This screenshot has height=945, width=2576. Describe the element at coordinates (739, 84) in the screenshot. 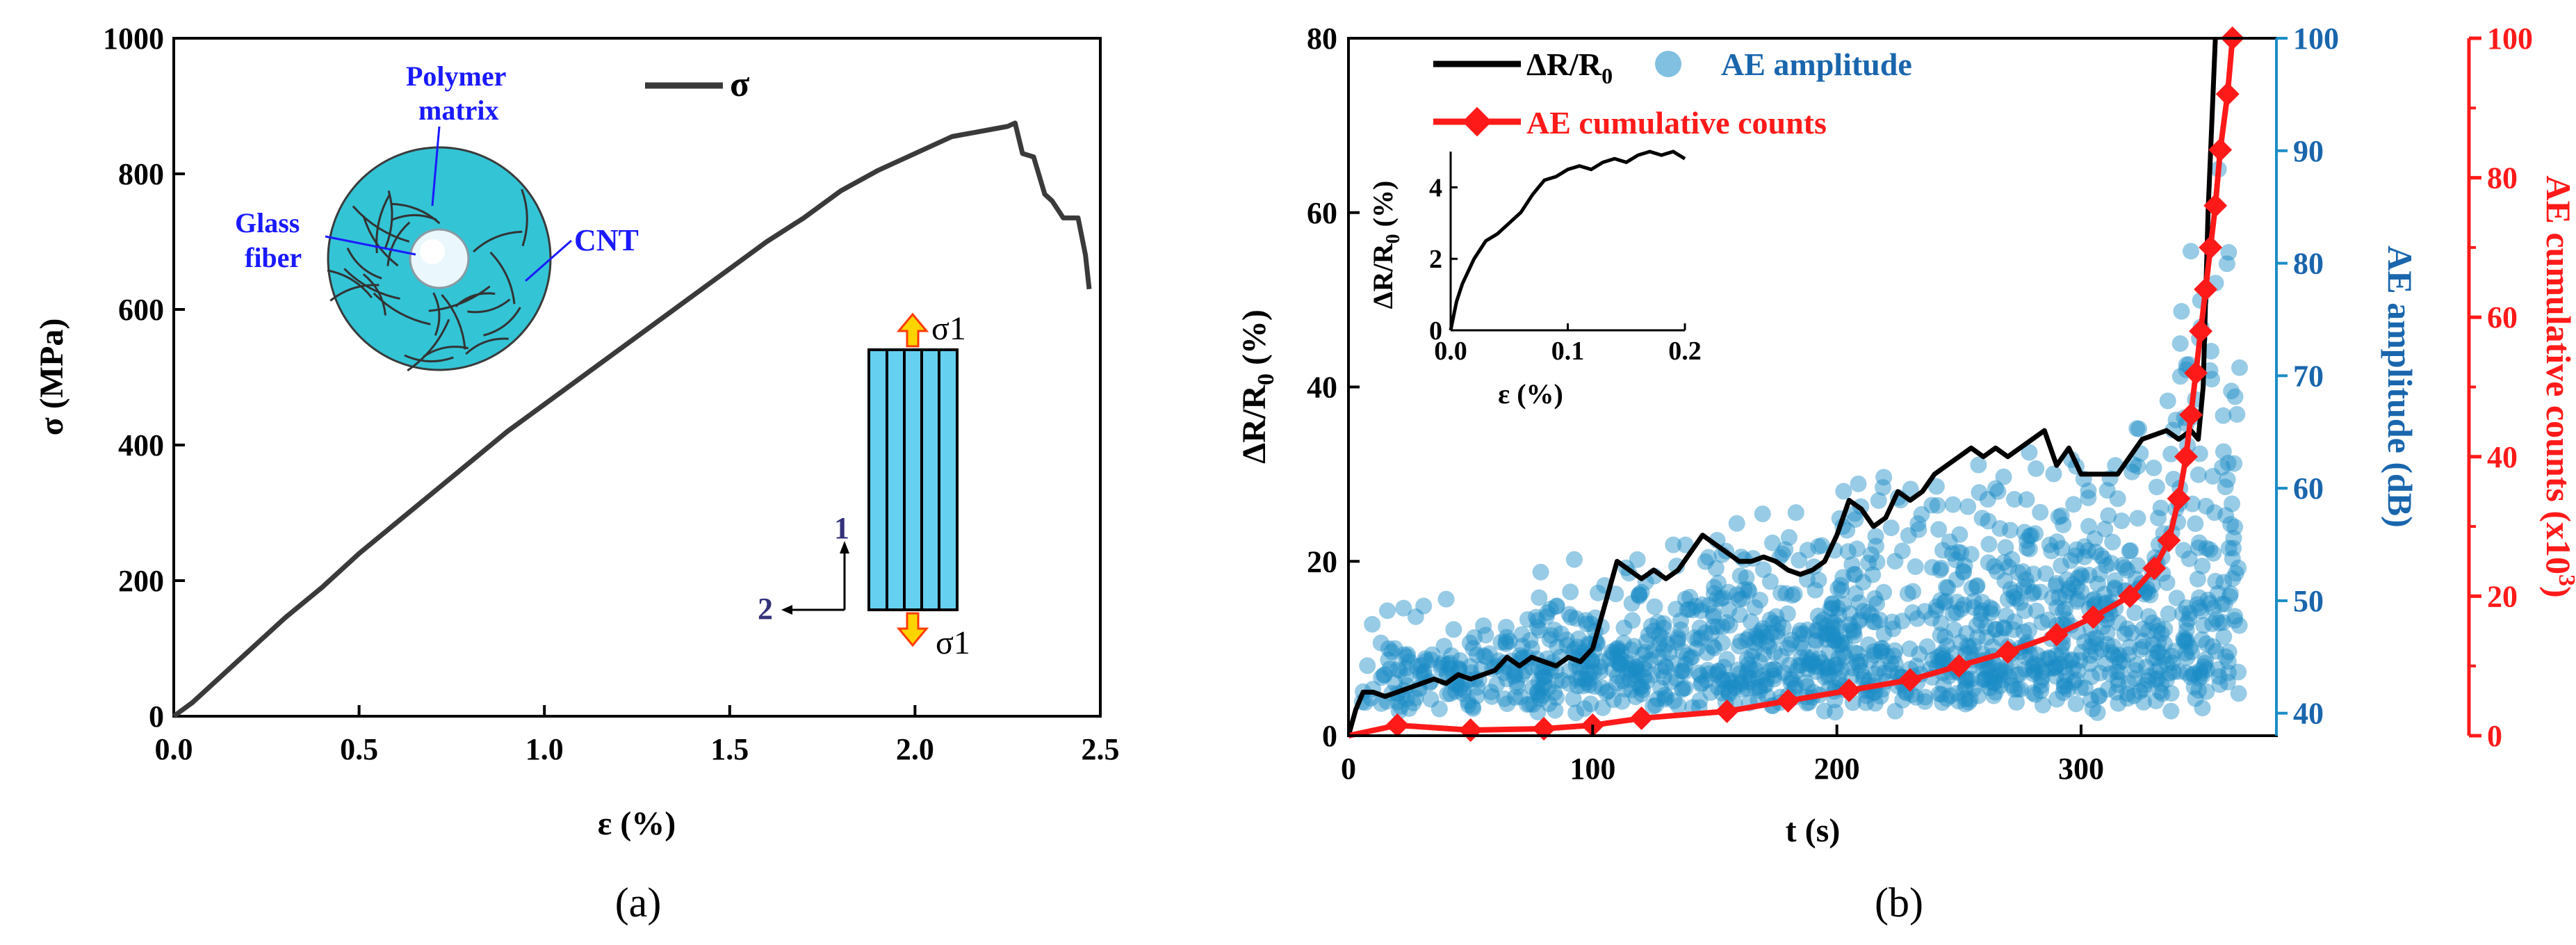

I see `legend-label-stress: σ` at that location.